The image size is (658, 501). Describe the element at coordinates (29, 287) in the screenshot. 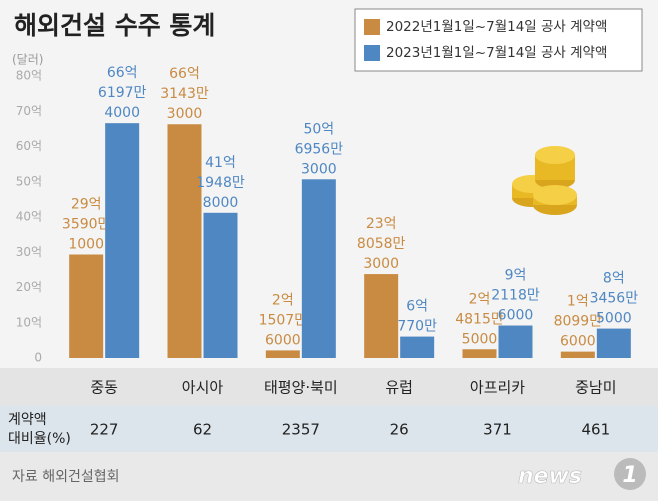

I see `y-tick-label: 20억` at that location.